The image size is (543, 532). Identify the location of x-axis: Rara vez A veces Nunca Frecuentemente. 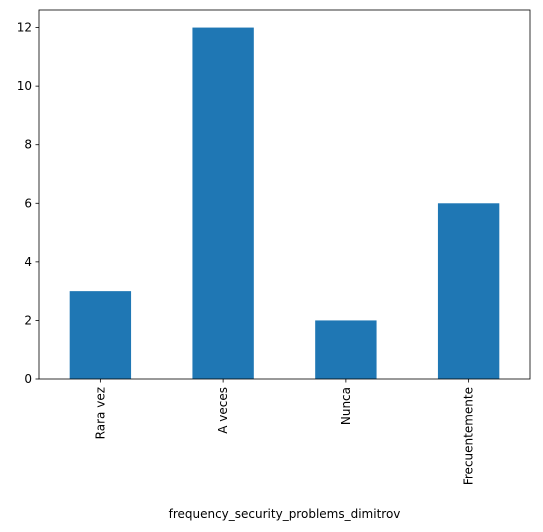
(284, 432).